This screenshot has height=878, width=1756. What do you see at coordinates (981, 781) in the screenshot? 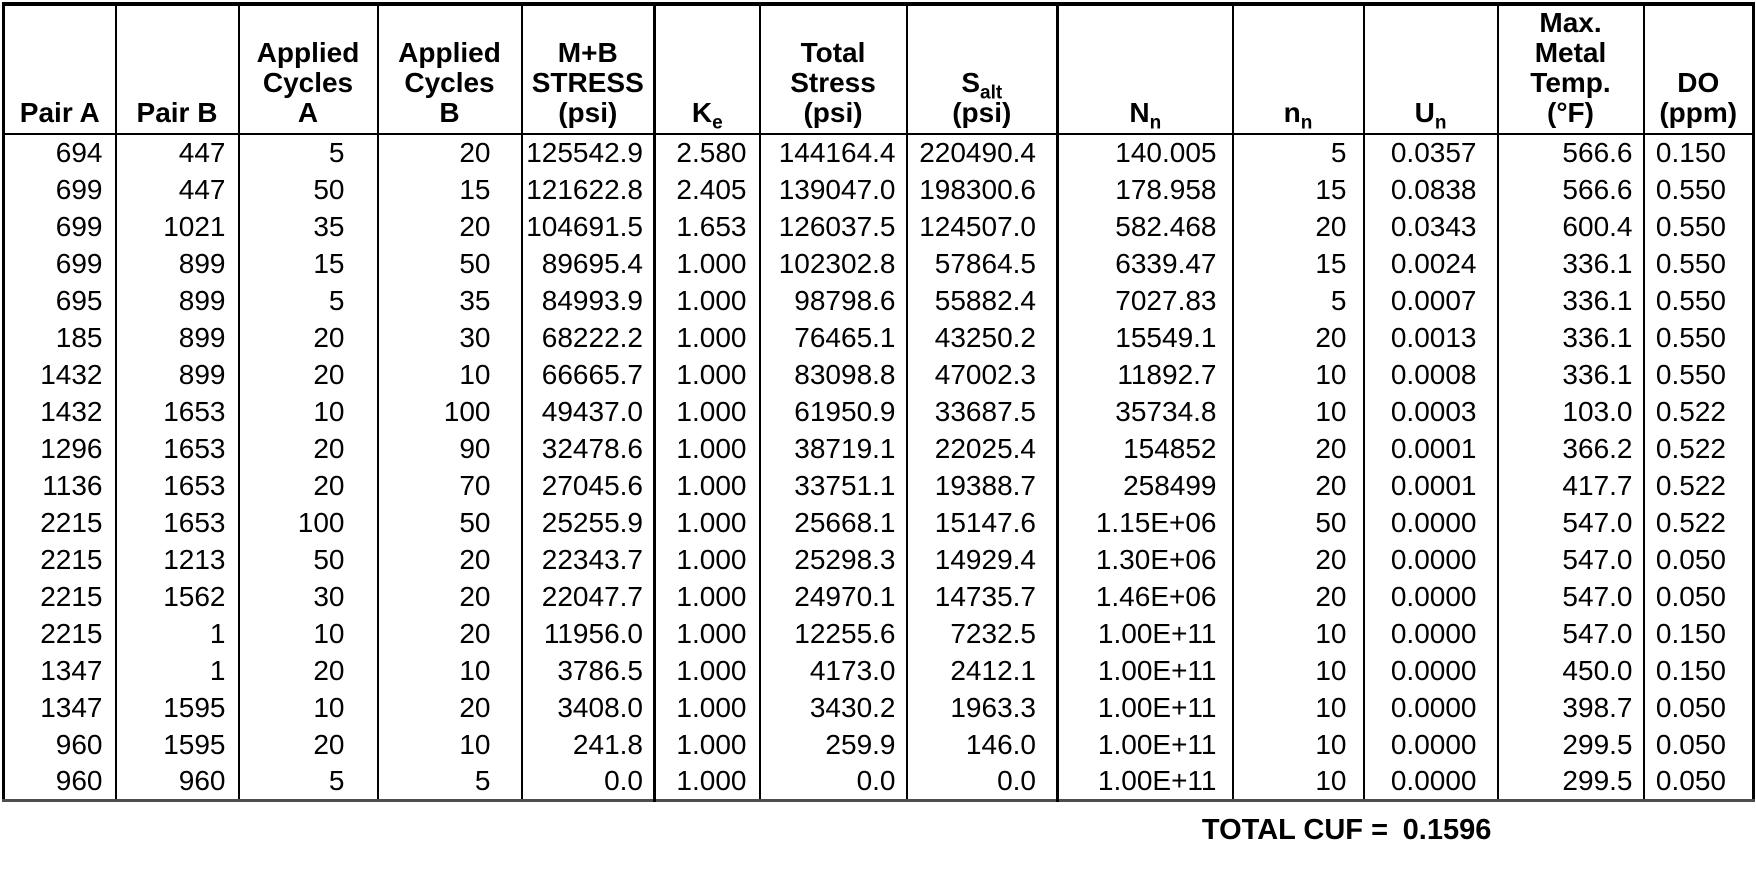
I see `cell-s-alt: 0.0` at bounding box center [981, 781].